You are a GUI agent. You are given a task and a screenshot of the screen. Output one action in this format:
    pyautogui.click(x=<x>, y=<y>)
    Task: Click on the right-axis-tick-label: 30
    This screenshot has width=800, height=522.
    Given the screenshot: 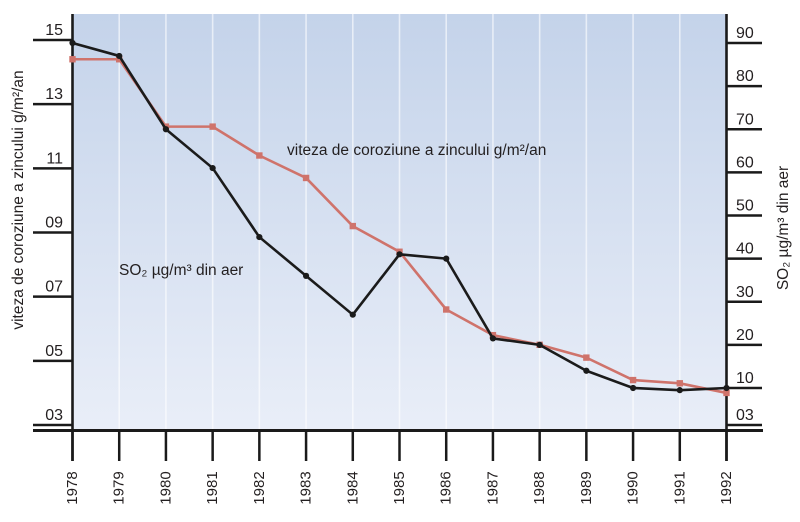 What is the action you would take?
    pyautogui.click(x=745, y=292)
    